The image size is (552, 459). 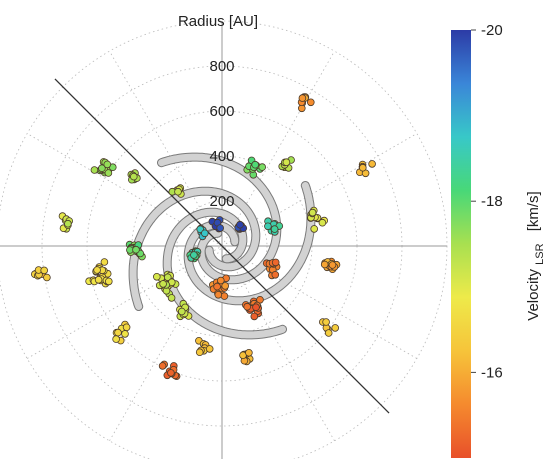 What do you see at coordinates (533, 295) in the screenshot?
I see `colorbar-title-main: Velocity` at bounding box center [533, 295].